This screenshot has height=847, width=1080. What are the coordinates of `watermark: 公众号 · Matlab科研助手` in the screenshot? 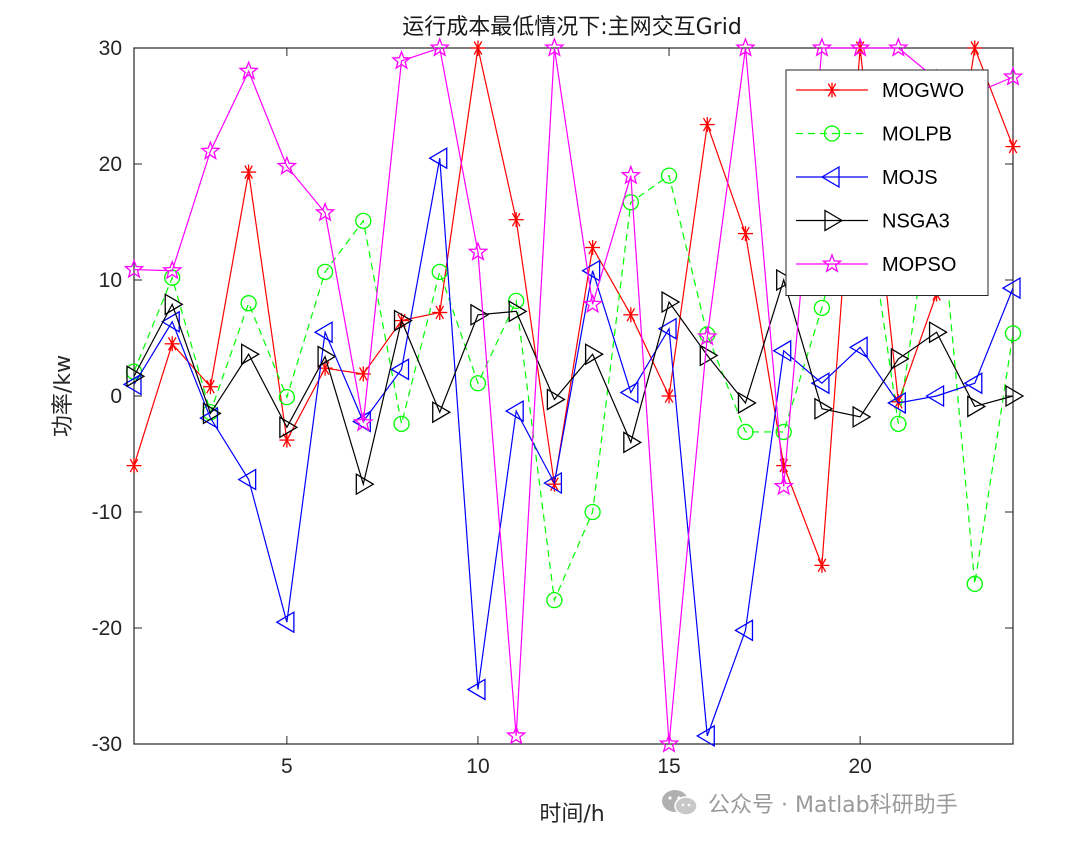 It's located at (809, 803).